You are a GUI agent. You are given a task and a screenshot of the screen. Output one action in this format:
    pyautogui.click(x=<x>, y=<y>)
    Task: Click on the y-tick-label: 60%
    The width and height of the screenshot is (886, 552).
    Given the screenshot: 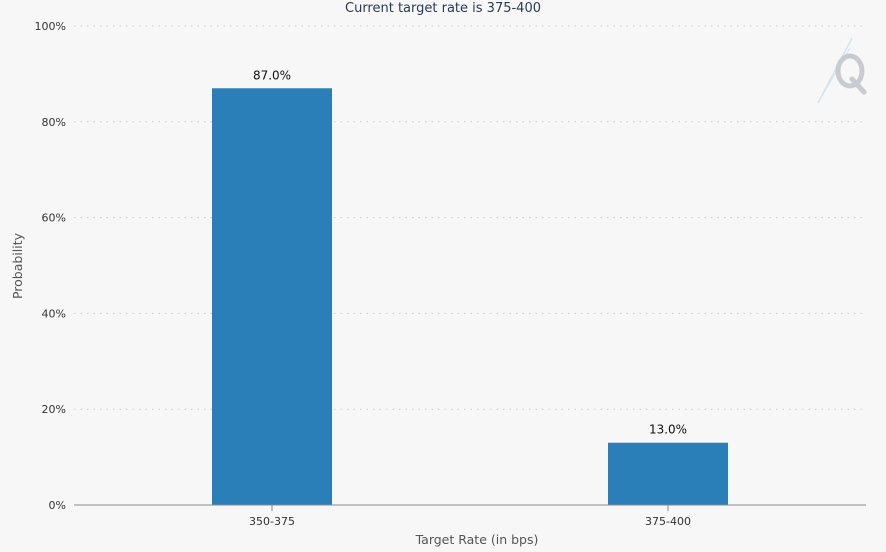 What is the action you would take?
    pyautogui.click(x=54, y=218)
    